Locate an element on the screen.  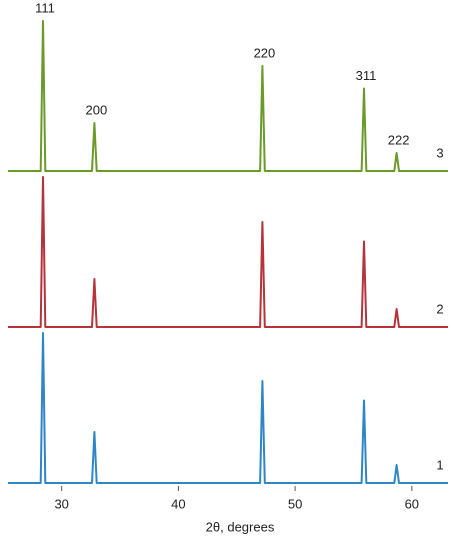
peak-label: 311 is located at coordinates (366, 75).